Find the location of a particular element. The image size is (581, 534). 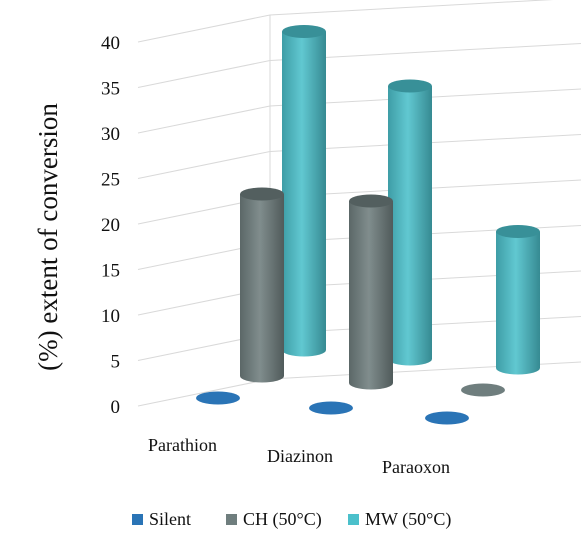

y-tick-label: 20 is located at coordinates (110, 225).